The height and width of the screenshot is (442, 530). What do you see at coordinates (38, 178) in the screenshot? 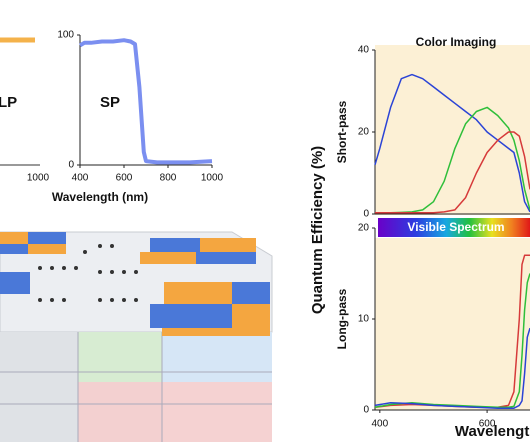
I see `lp-tick-label: 1000` at bounding box center [38, 178].